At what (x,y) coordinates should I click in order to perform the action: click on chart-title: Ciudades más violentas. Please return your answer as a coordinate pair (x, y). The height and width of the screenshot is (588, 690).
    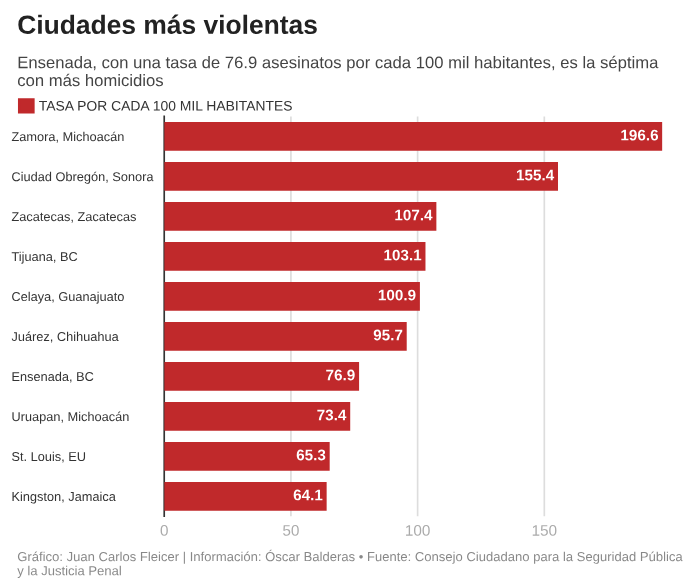
    Looking at the image, I should click on (167, 24).